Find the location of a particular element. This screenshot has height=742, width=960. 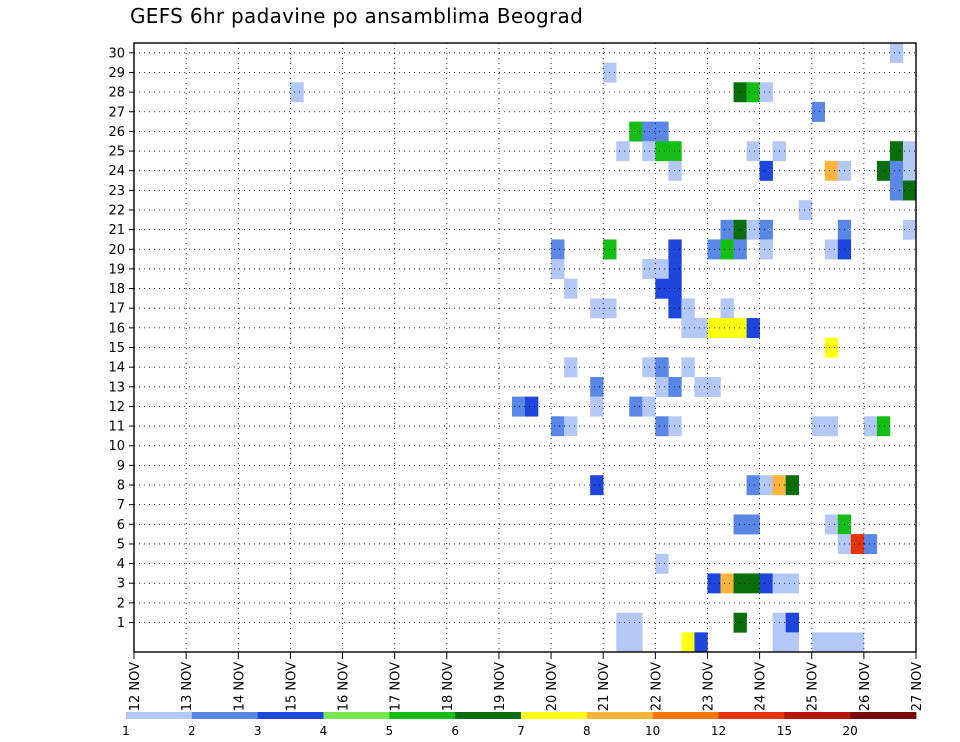

legend-label: 6 is located at coordinates (455, 731).